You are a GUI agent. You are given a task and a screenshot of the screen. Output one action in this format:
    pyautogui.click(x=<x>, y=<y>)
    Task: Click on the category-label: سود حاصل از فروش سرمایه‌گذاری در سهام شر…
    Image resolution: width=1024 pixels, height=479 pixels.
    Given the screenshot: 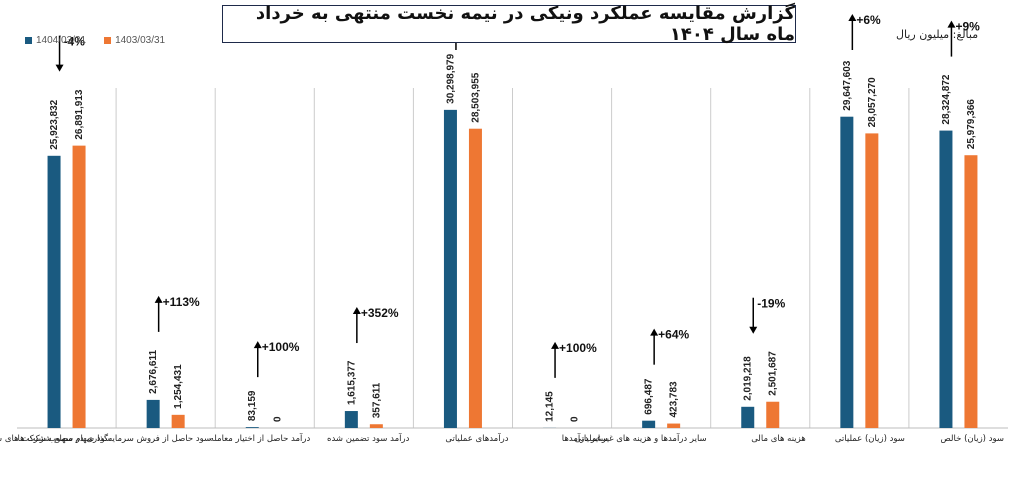 What is the action you would take?
    pyautogui.click(x=115, y=438)
    